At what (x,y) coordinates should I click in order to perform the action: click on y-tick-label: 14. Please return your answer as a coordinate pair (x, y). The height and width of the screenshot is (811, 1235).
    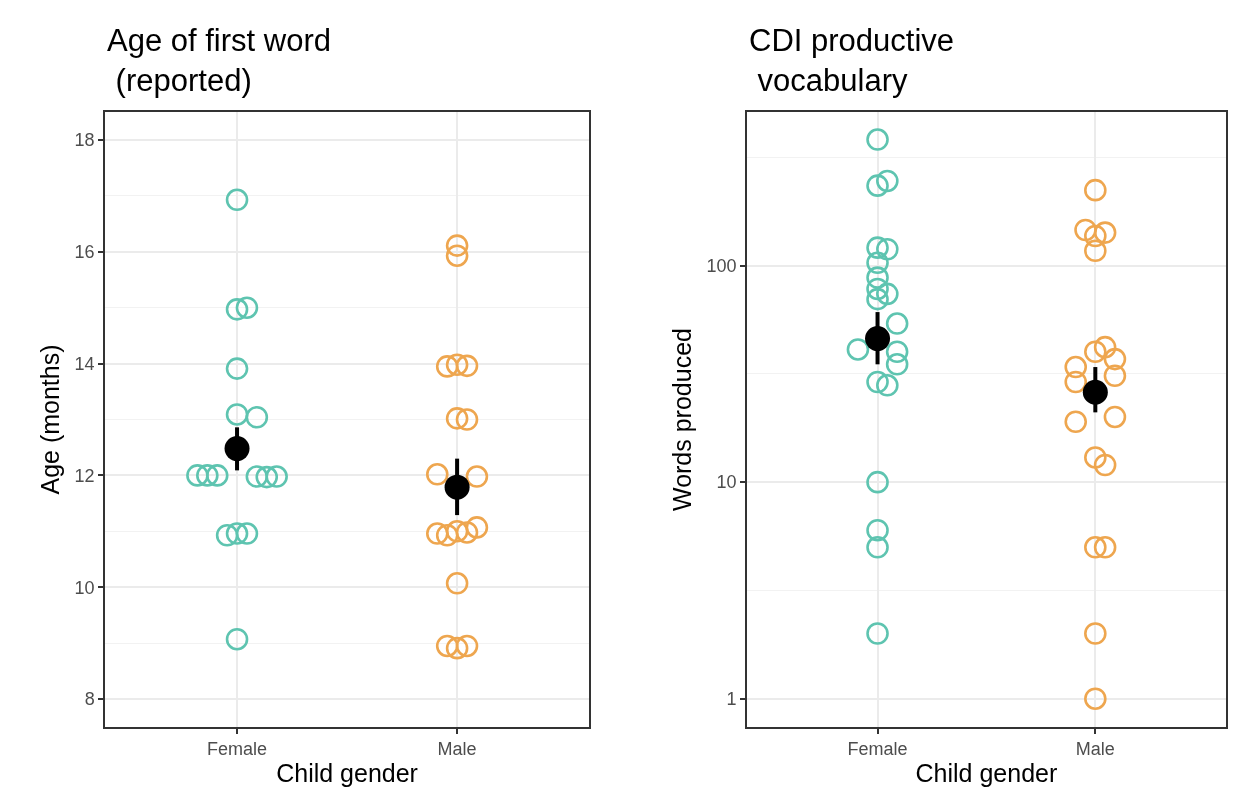
    Looking at the image, I should click on (84, 363).